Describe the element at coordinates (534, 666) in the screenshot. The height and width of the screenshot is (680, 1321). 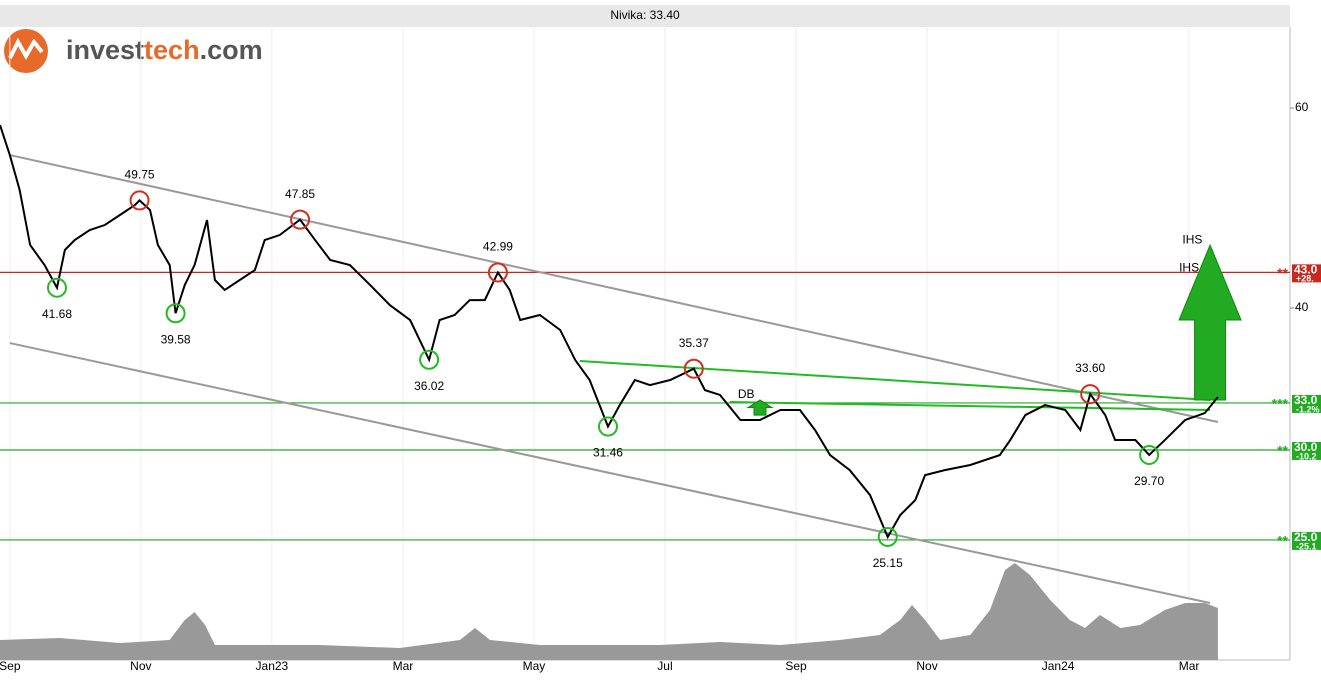
I see `x-tick-label: May` at that location.